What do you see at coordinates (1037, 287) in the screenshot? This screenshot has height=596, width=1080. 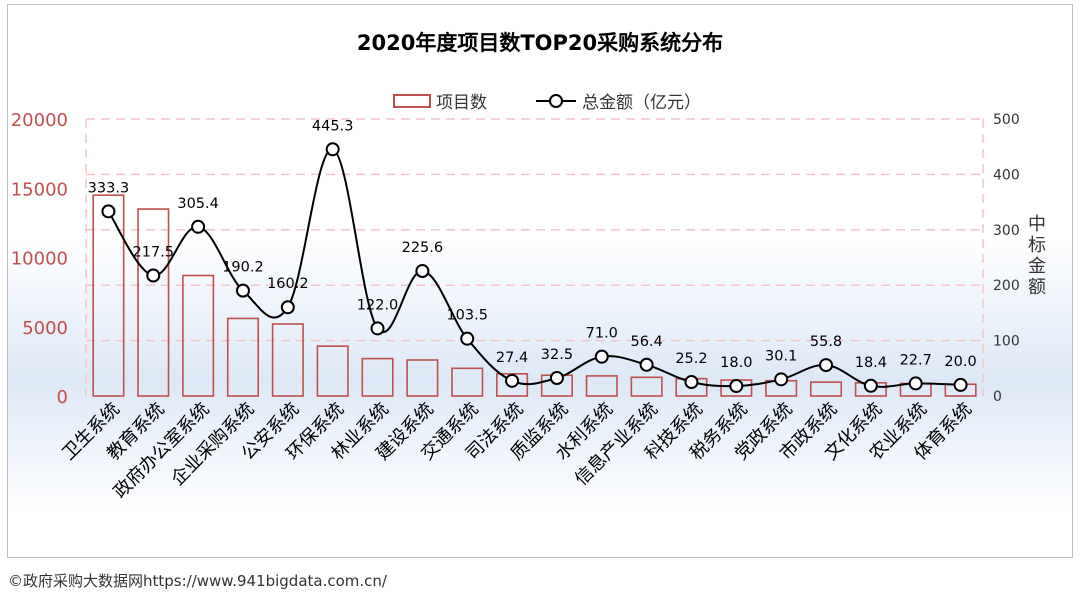 I see `right-axis-label-char: 额` at bounding box center [1037, 287].